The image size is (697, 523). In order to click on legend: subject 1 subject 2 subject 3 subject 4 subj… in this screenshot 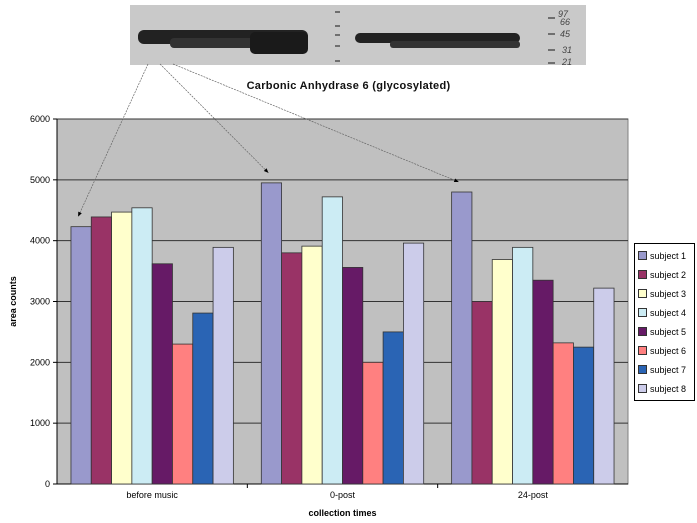, I will do `click(664, 322)`.